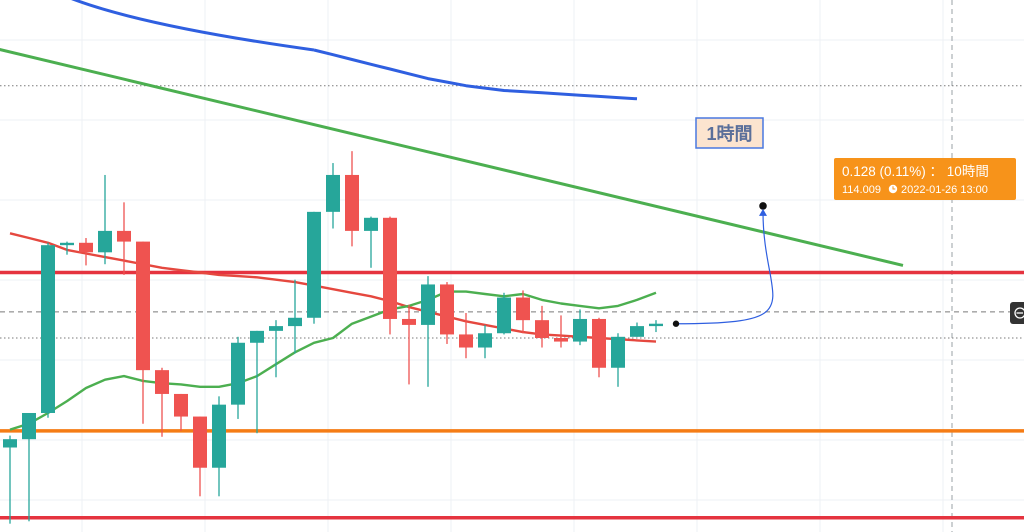 The height and width of the screenshot is (532, 1024). I want to click on timeframe-label-box: 1時間, so click(729, 133).